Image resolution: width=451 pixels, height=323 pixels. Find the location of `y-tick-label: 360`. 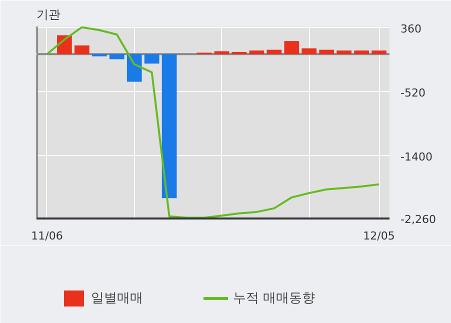

y-tick-label: 360 is located at coordinates (411, 29).